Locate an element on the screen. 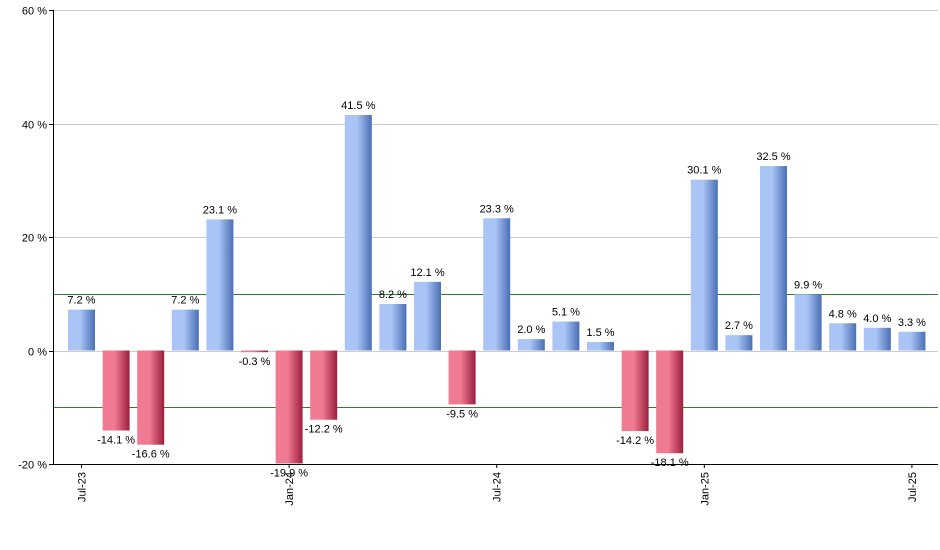  data-label: -0.3 % is located at coordinates (255, 362).